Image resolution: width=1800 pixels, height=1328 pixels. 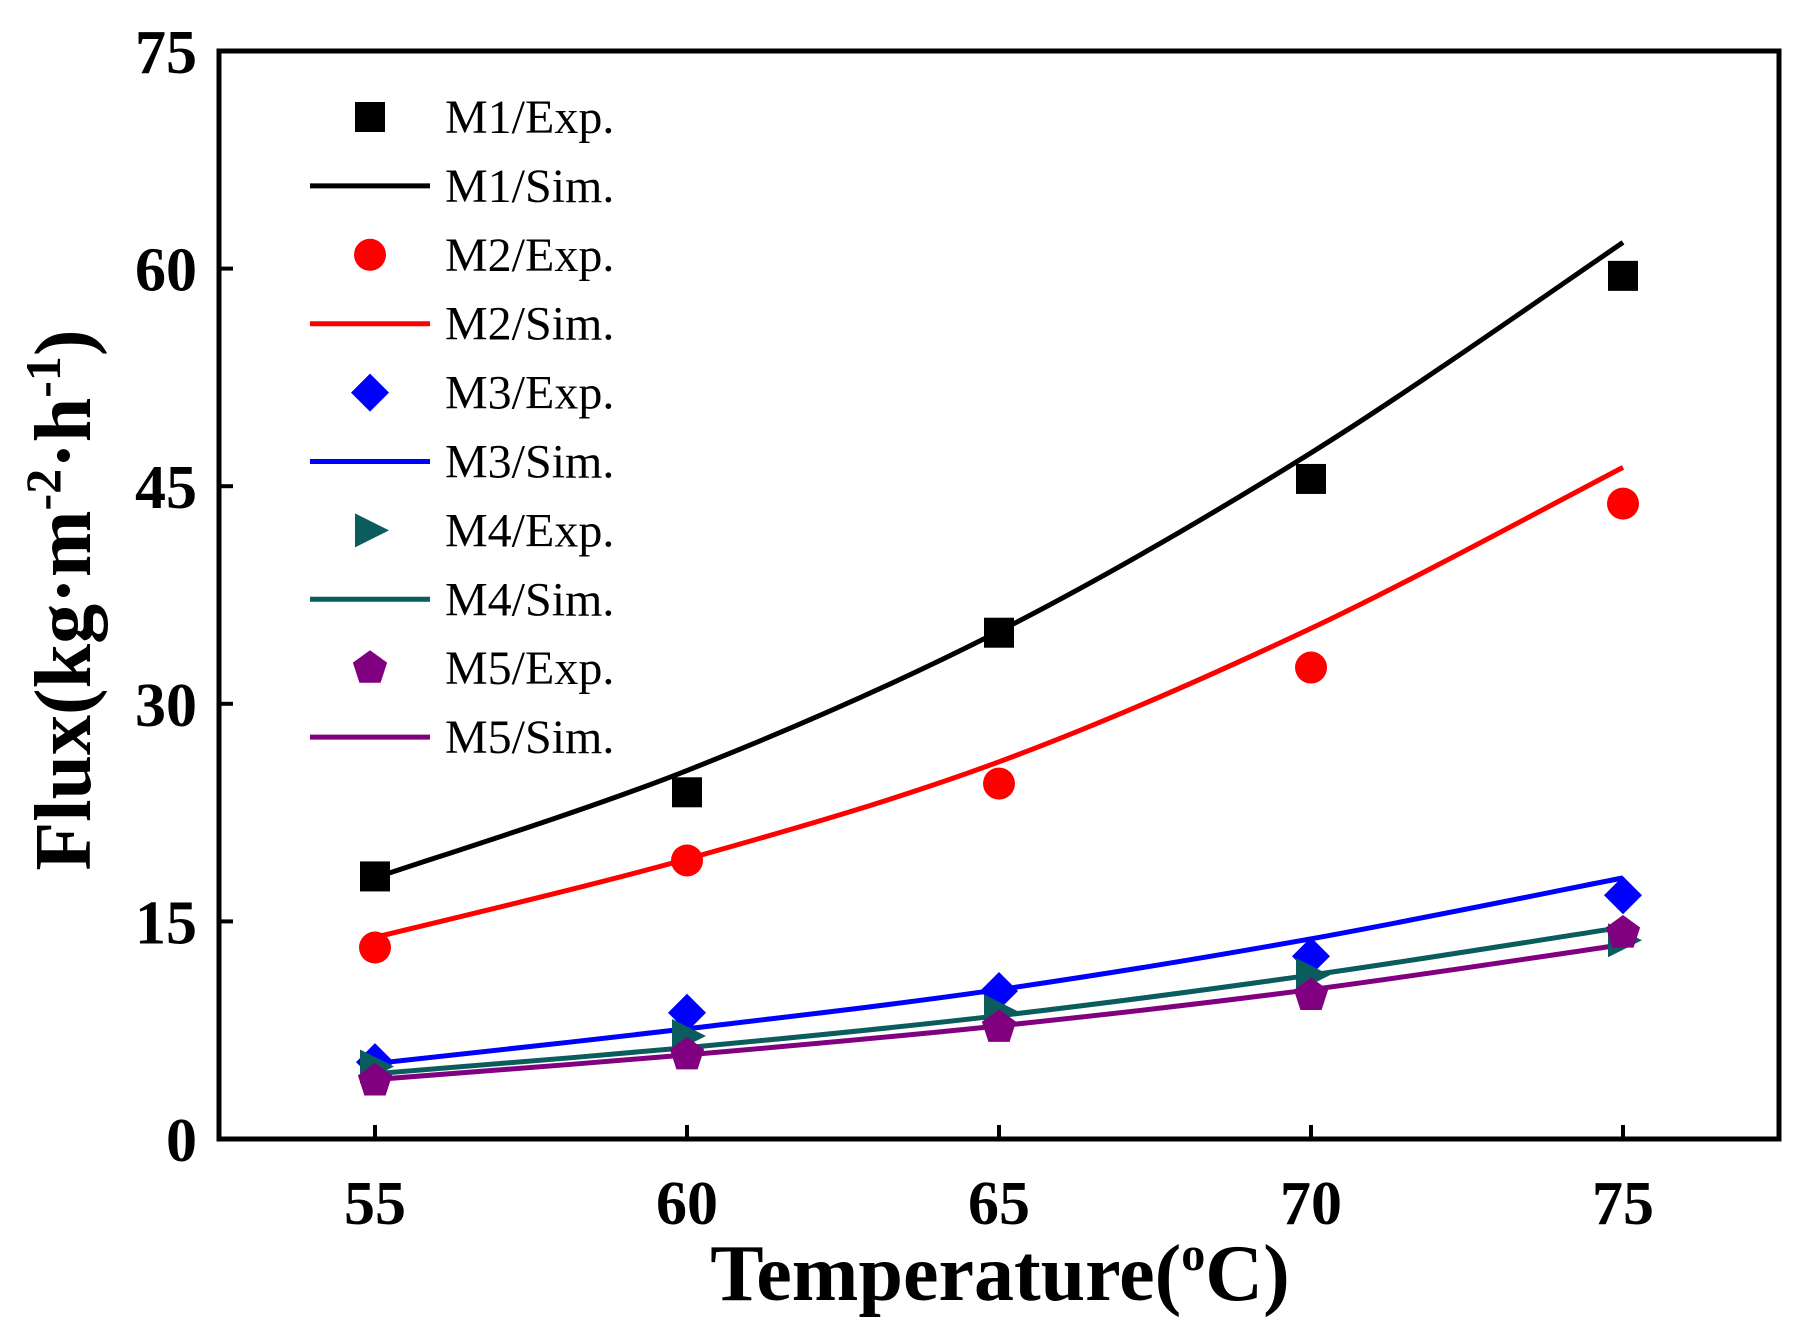 What do you see at coordinates (1623, 895) in the screenshot?
I see `exp-point-m3` at bounding box center [1623, 895].